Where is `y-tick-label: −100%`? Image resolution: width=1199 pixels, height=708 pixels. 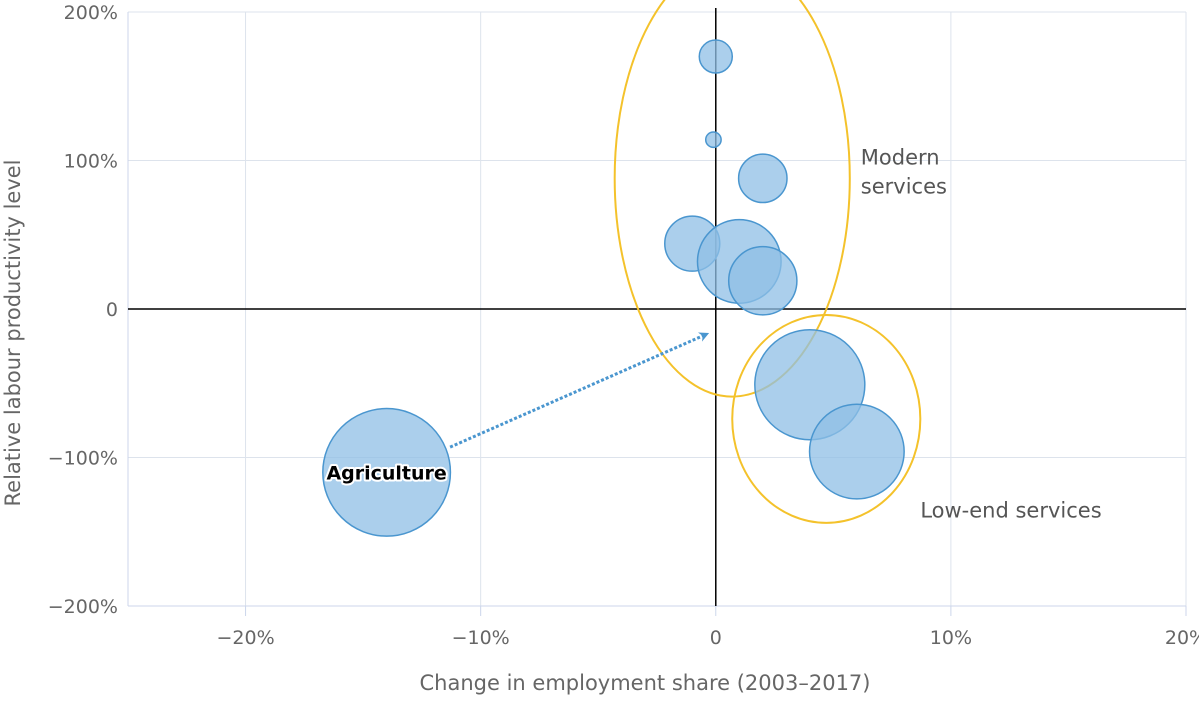
y-tick-label: −100% is located at coordinates (83, 459).